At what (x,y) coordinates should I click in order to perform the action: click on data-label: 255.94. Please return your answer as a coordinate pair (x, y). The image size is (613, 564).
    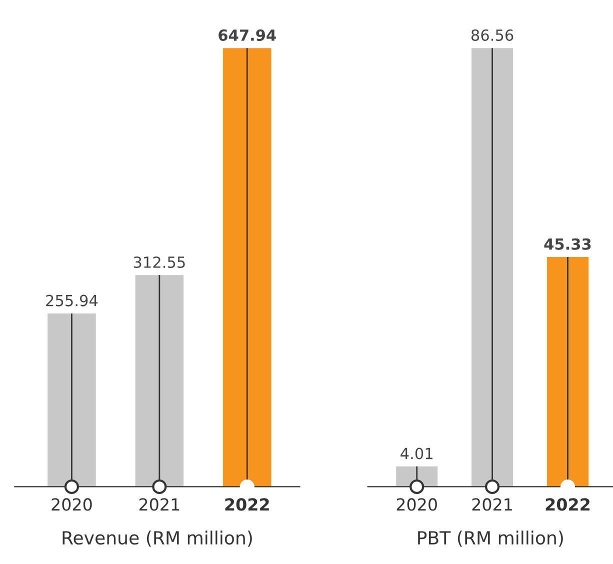
    Looking at the image, I should click on (72, 300).